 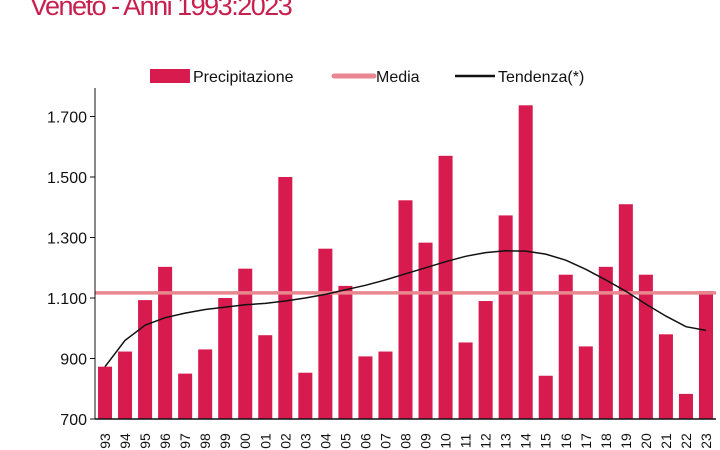 I want to click on x-tick-label: 93, so click(x=105, y=441).